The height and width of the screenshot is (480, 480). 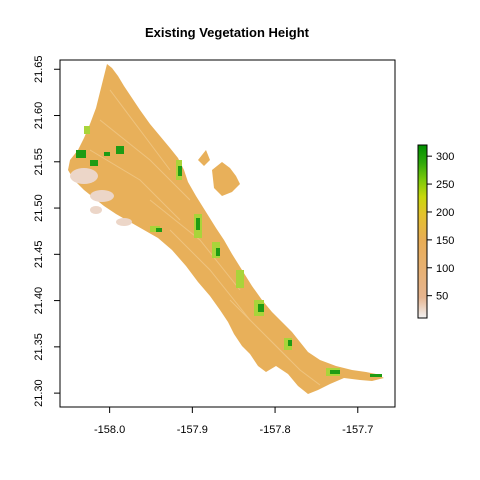 I want to click on x-axis: -158.0 -157.9 -157.8 -157.7, so click(x=233, y=421).